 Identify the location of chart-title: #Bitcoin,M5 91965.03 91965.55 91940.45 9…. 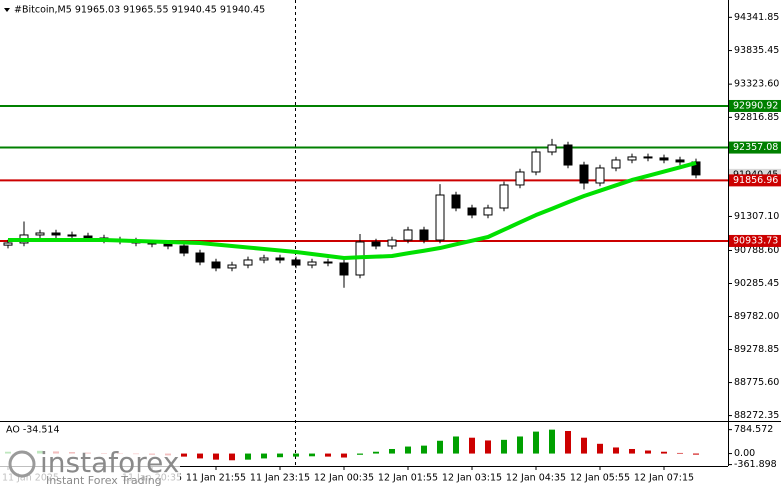
(139, 10).